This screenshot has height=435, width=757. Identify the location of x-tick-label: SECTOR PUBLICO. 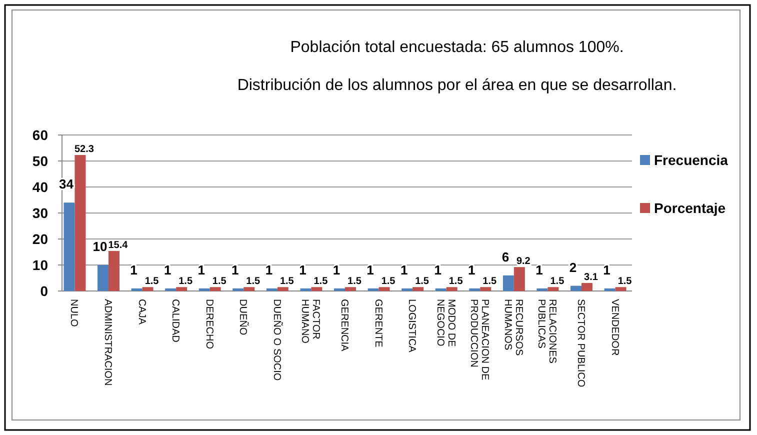
(580, 343).